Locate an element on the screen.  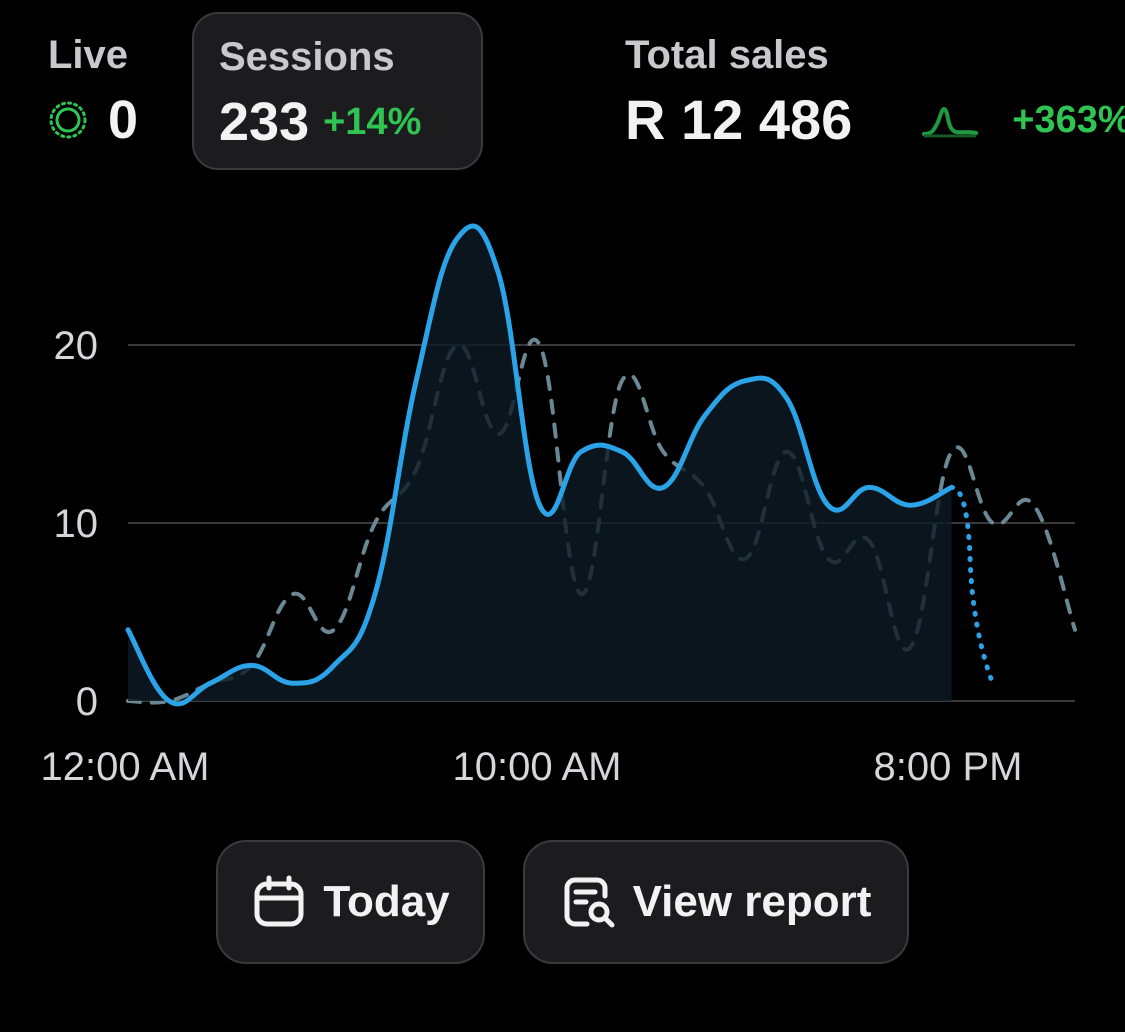
live-label: Live is located at coordinates (88, 55).